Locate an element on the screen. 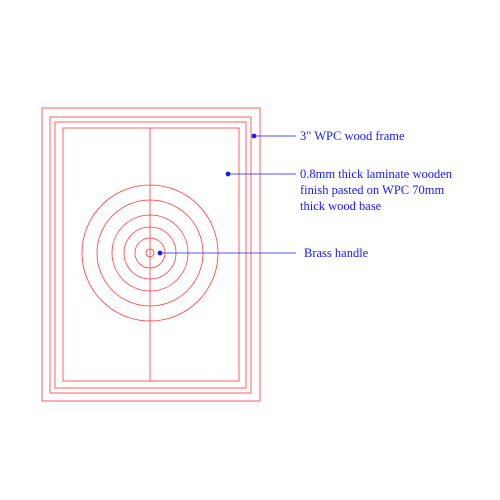  label-laminate-line-1: 0.8mm thick laminate wooden is located at coordinates (376, 174).